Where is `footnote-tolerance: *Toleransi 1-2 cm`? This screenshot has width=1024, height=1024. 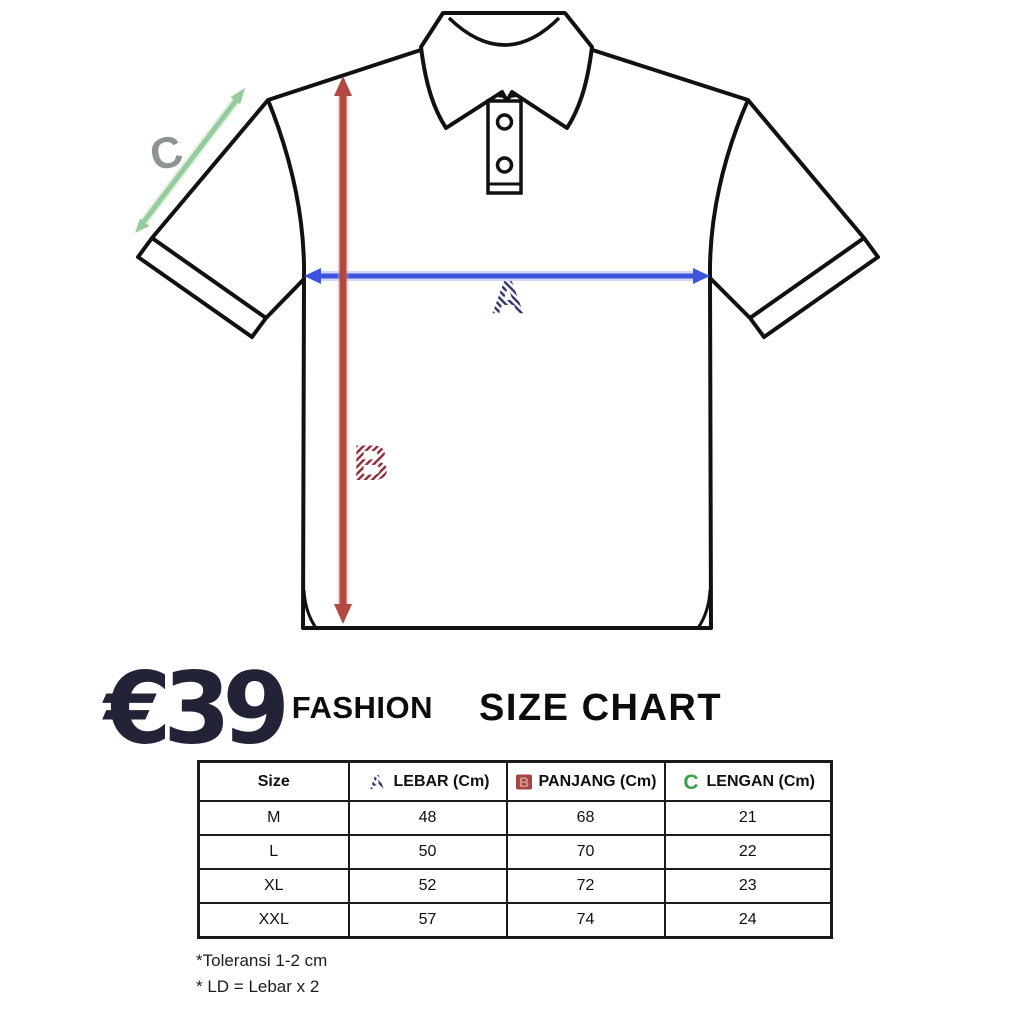 footnote-tolerance: *Toleransi 1-2 cm is located at coordinates (262, 960).